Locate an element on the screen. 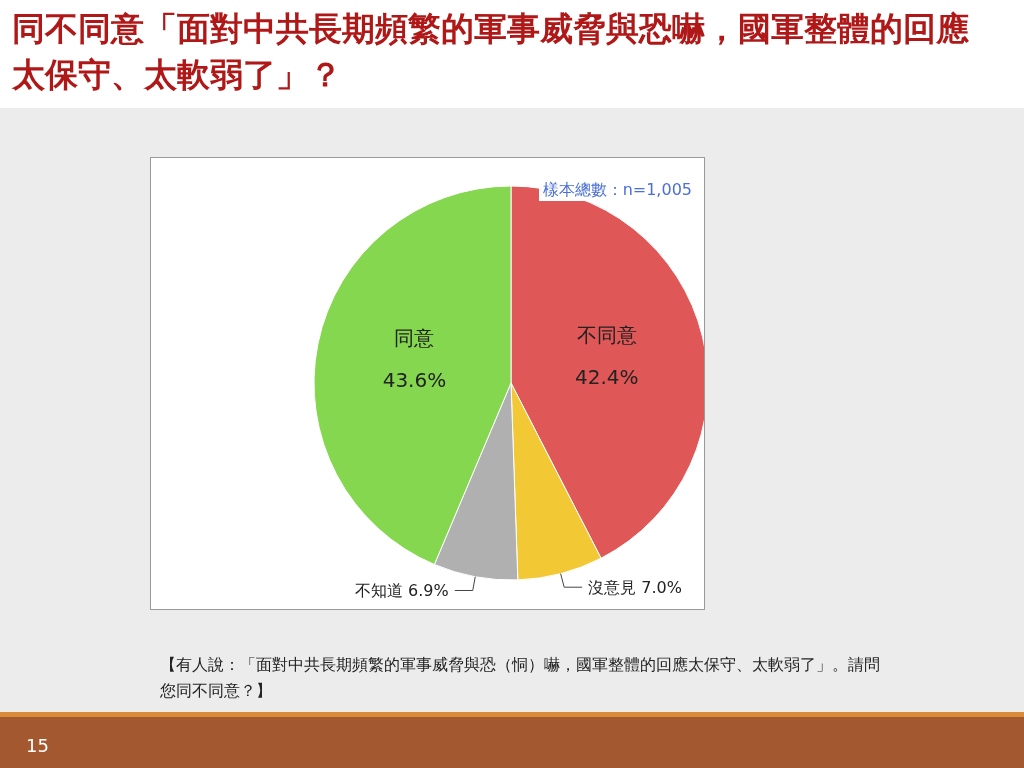 This screenshot has width=1024, height=768. text: 【有人說：「面對中共長期頻繁的軍事威脅與恐（恫）嚇，國軍整體的回應太保守、太軟弱了」。請問您同不同意？】 is located at coordinates (520, 678).